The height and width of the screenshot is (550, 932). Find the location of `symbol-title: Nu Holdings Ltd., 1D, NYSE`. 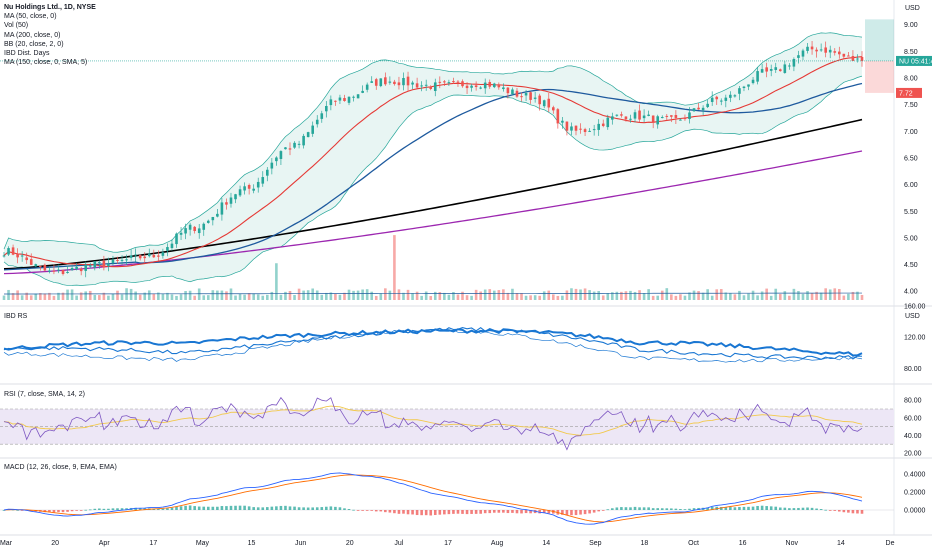

symbol-title: Nu Holdings Ltd., 1D, NYSE is located at coordinates (50, 7).